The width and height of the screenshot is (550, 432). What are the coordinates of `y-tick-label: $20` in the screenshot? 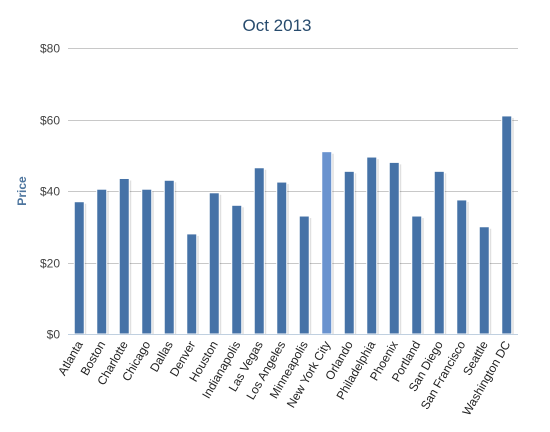 It's located at (50, 264).